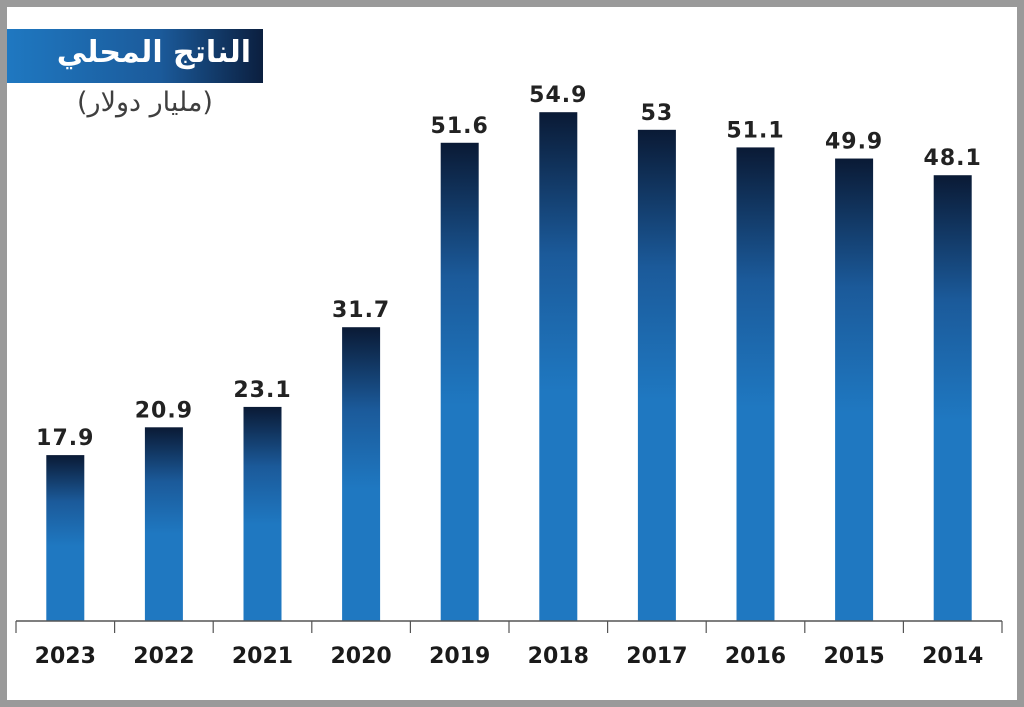  What do you see at coordinates (360, 656) in the screenshot?
I see `category-label: 2020` at bounding box center [360, 656].